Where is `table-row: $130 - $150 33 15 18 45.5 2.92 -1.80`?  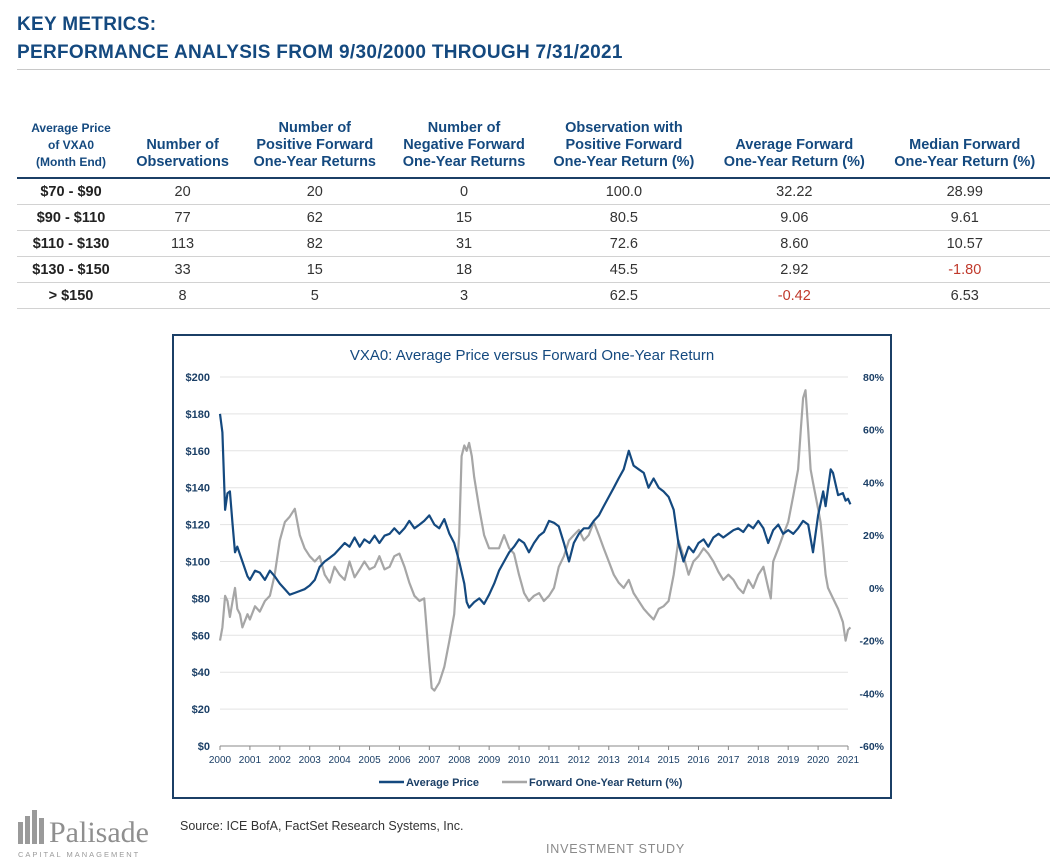
table-row: $130 - $150 33 15 18 45.5 2.92 -1.80 is located at coordinates (533, 269).